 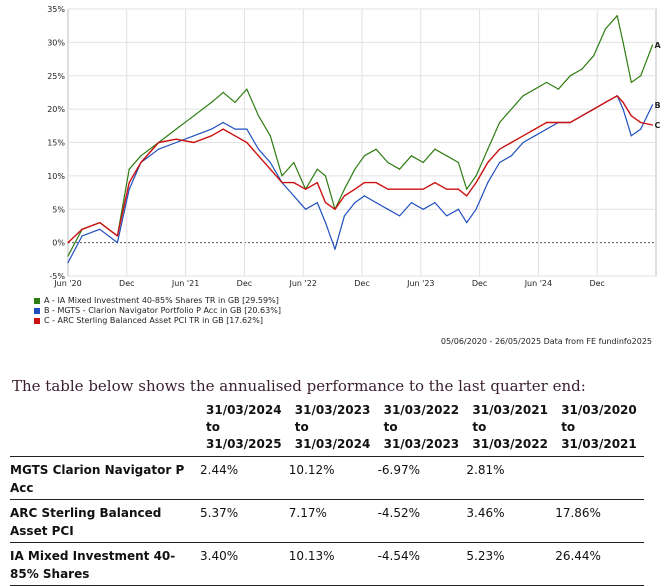 What do you see at coordinates (93, 565) in the screenshot?
I see `fund-name: IA Mixed Investment 40-85% Shares` at bounding box center [93, 565].